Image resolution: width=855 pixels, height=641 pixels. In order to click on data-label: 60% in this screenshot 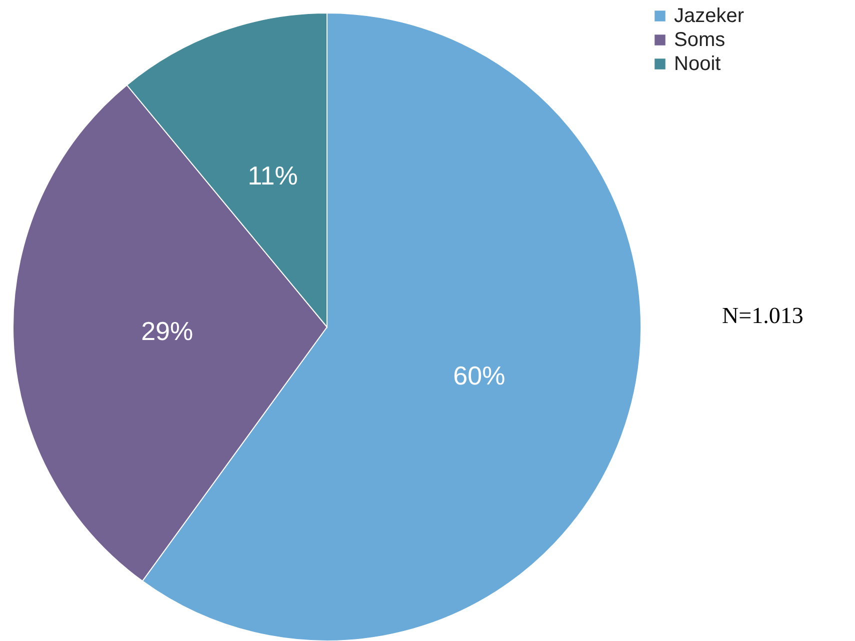, I will do `click(479, 375)`.